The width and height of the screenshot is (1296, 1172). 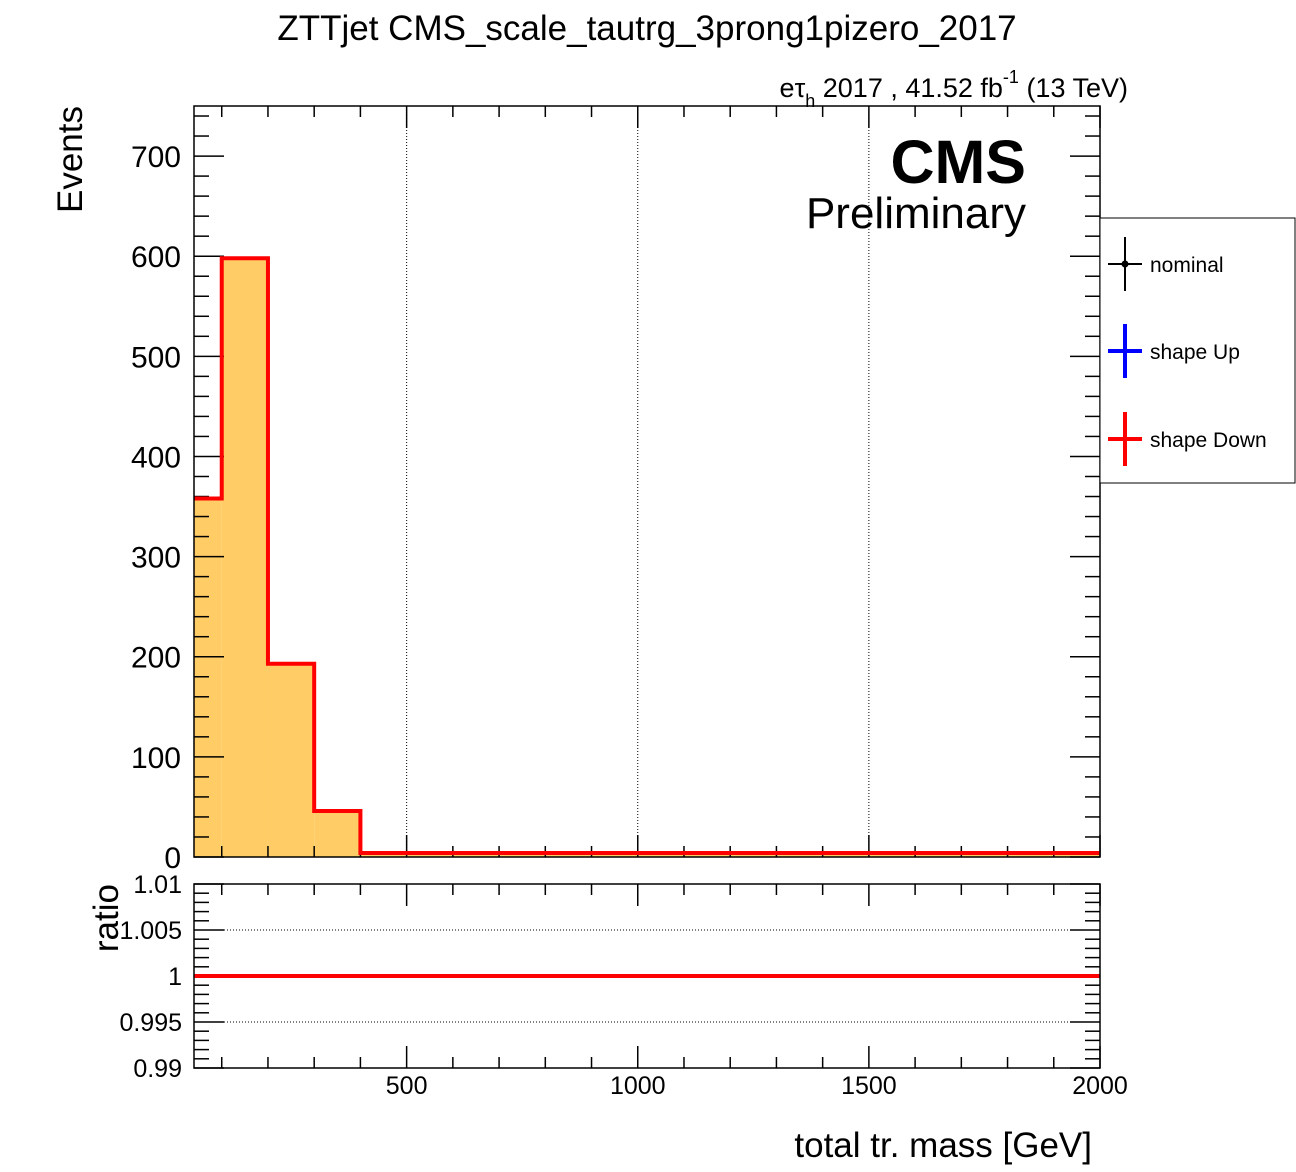 I want to click on y-tick-label: 700, so click(x=156, y=157).